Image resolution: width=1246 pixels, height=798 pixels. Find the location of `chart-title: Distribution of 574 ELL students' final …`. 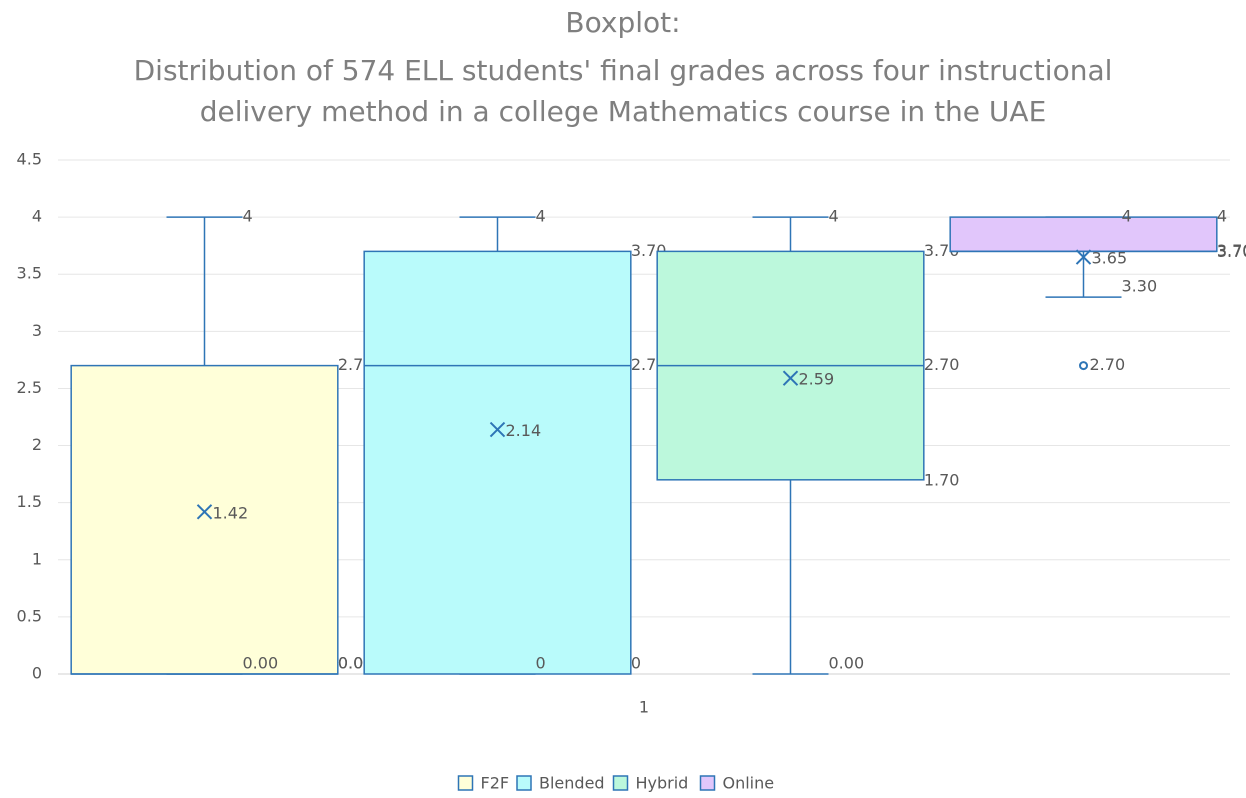

chart-title: Distribution of 574 ELL students' final … is located at coordinates (623, 70).